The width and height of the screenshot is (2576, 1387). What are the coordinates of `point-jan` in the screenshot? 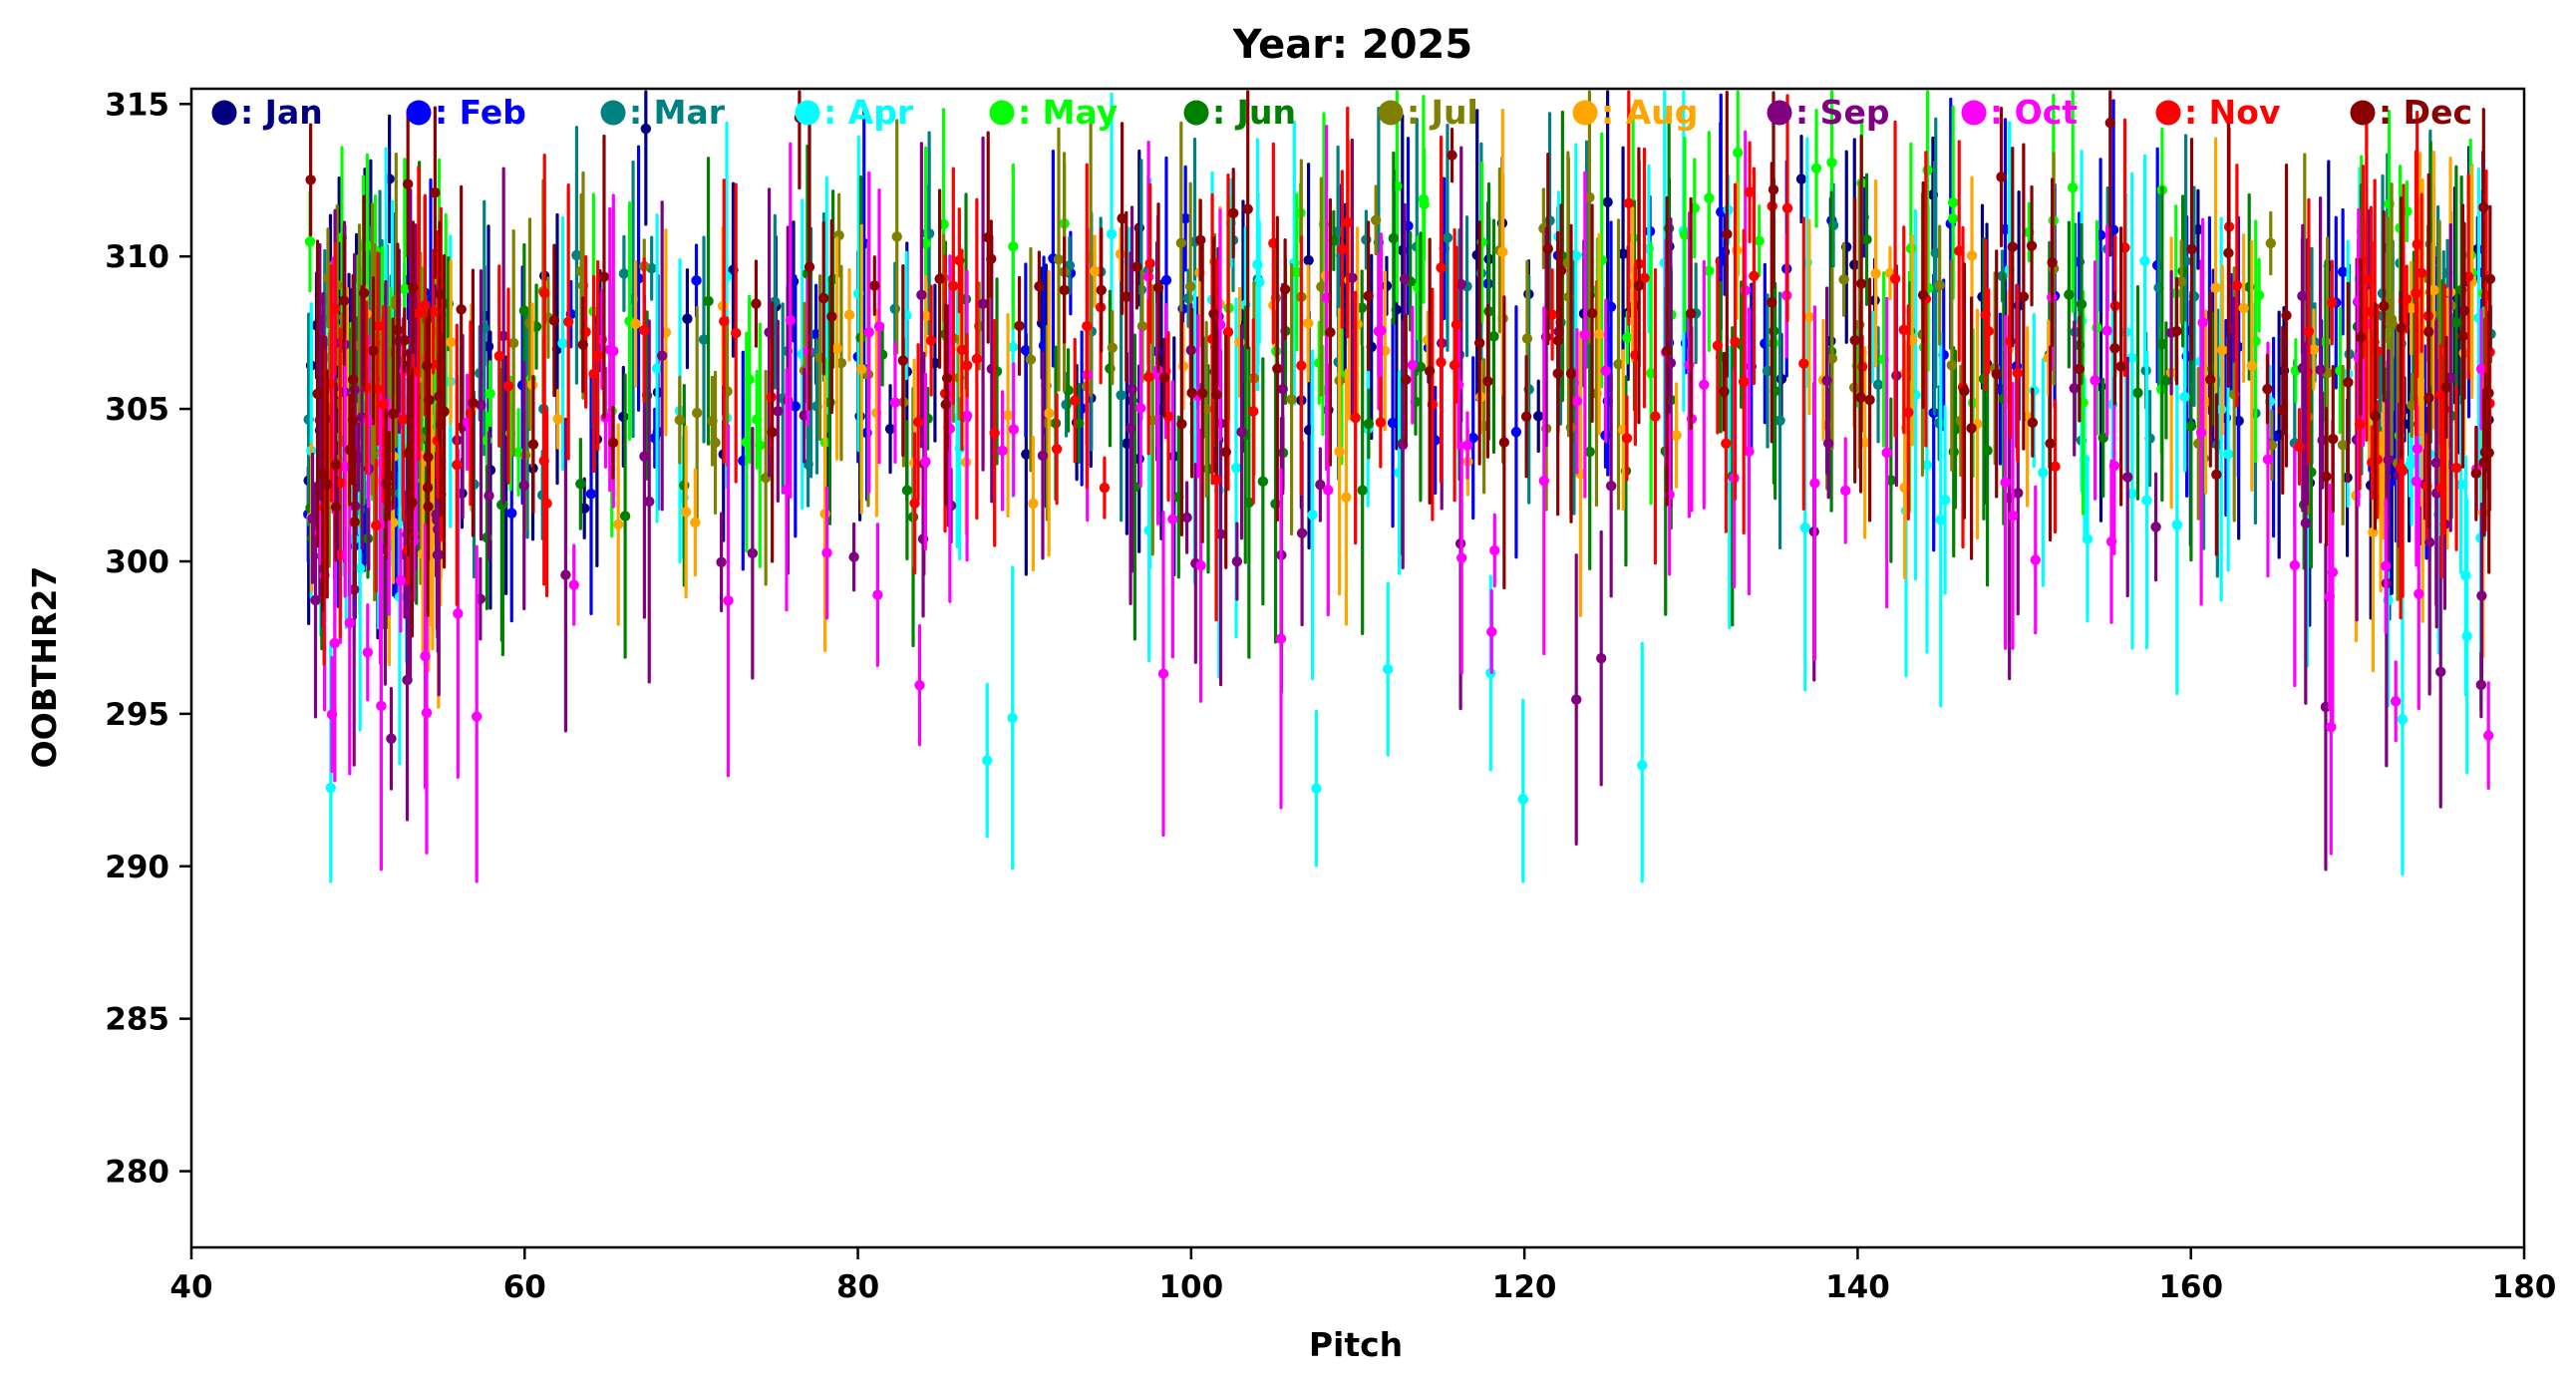 It's located at (623, 417).